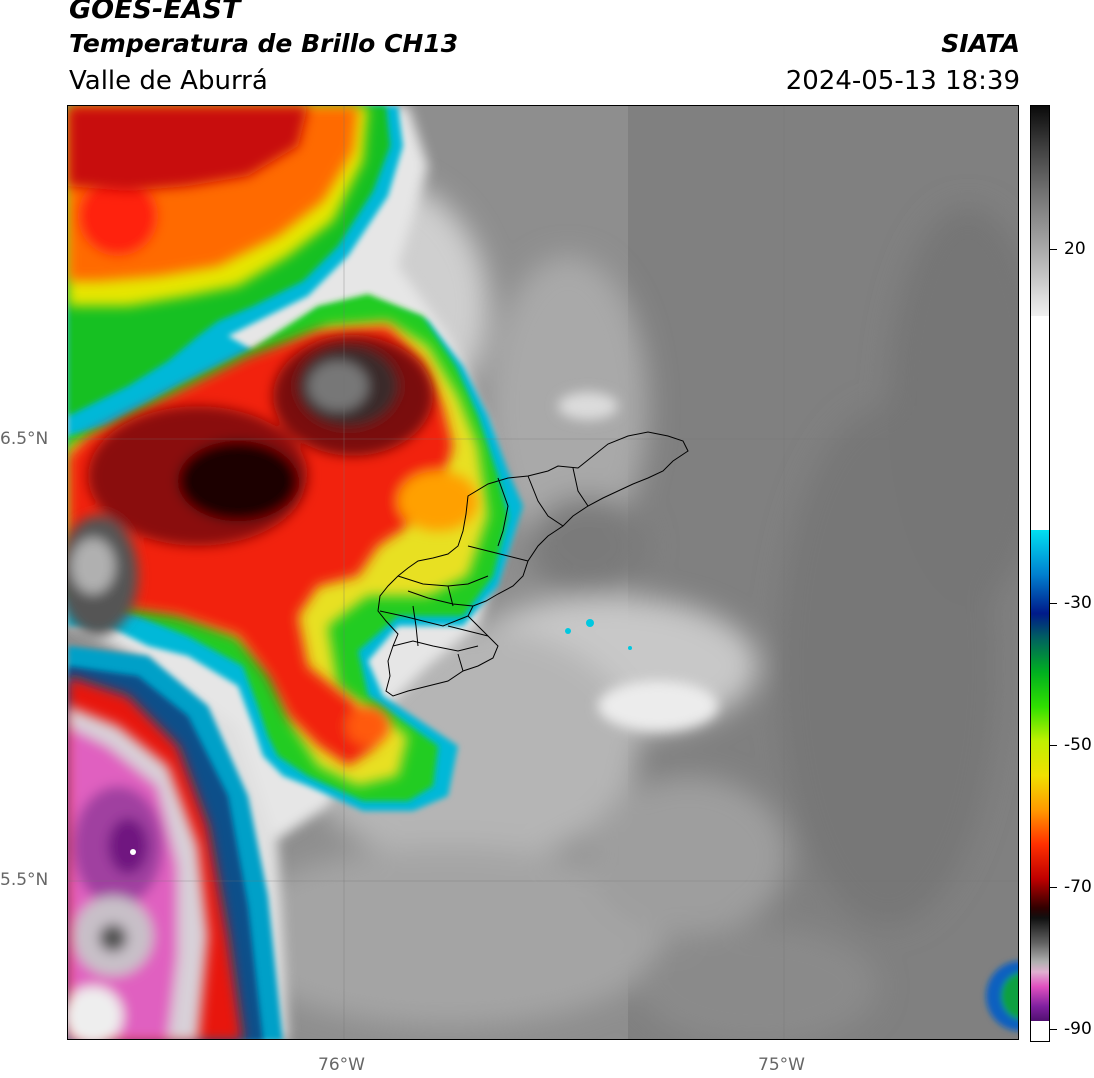 This screenshot has height=1078, width=1094. What do you see at coordinates (980, 43) in the screenshot?
I see `agency-label: SIATA` at bounding box center [980, 43].